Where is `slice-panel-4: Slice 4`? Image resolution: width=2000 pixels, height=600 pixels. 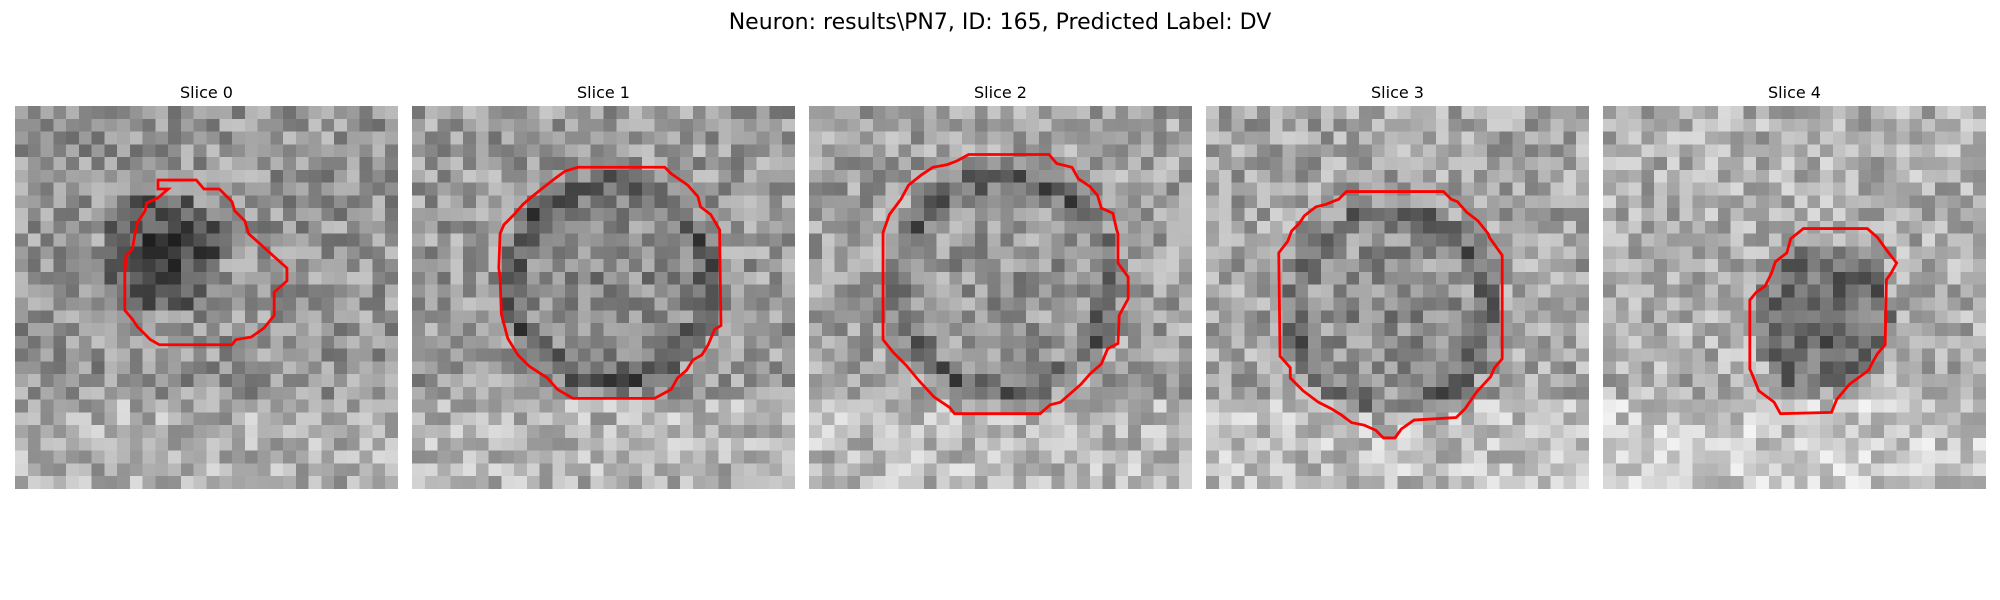
slice-panel-4: Slice 4 is located at coordinates (1794, 286).